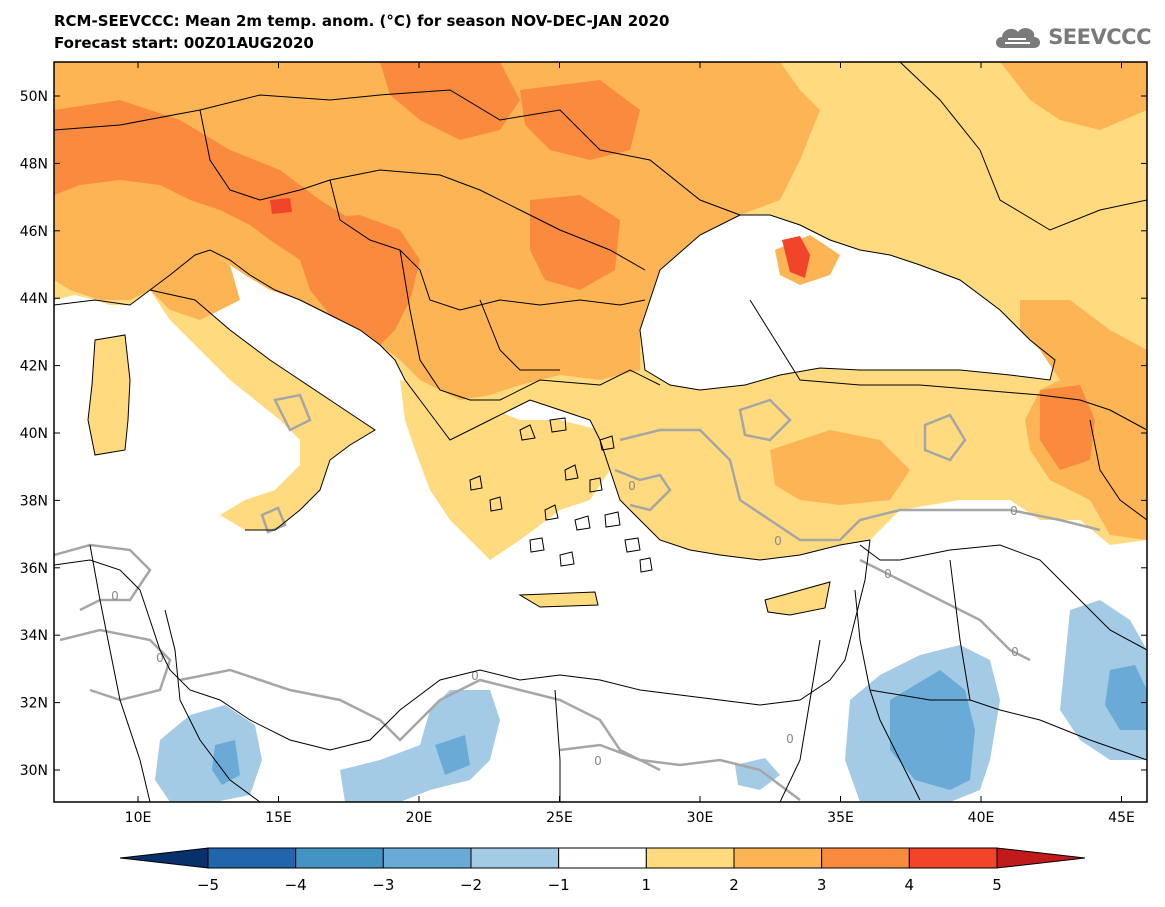 The height and width of the screenshot is (907, 1165). What do you see at coordinates (208, 753) in the screenshot?
I see `anomaly-neg1-neg2-libya` at bounding box center [208, 753].